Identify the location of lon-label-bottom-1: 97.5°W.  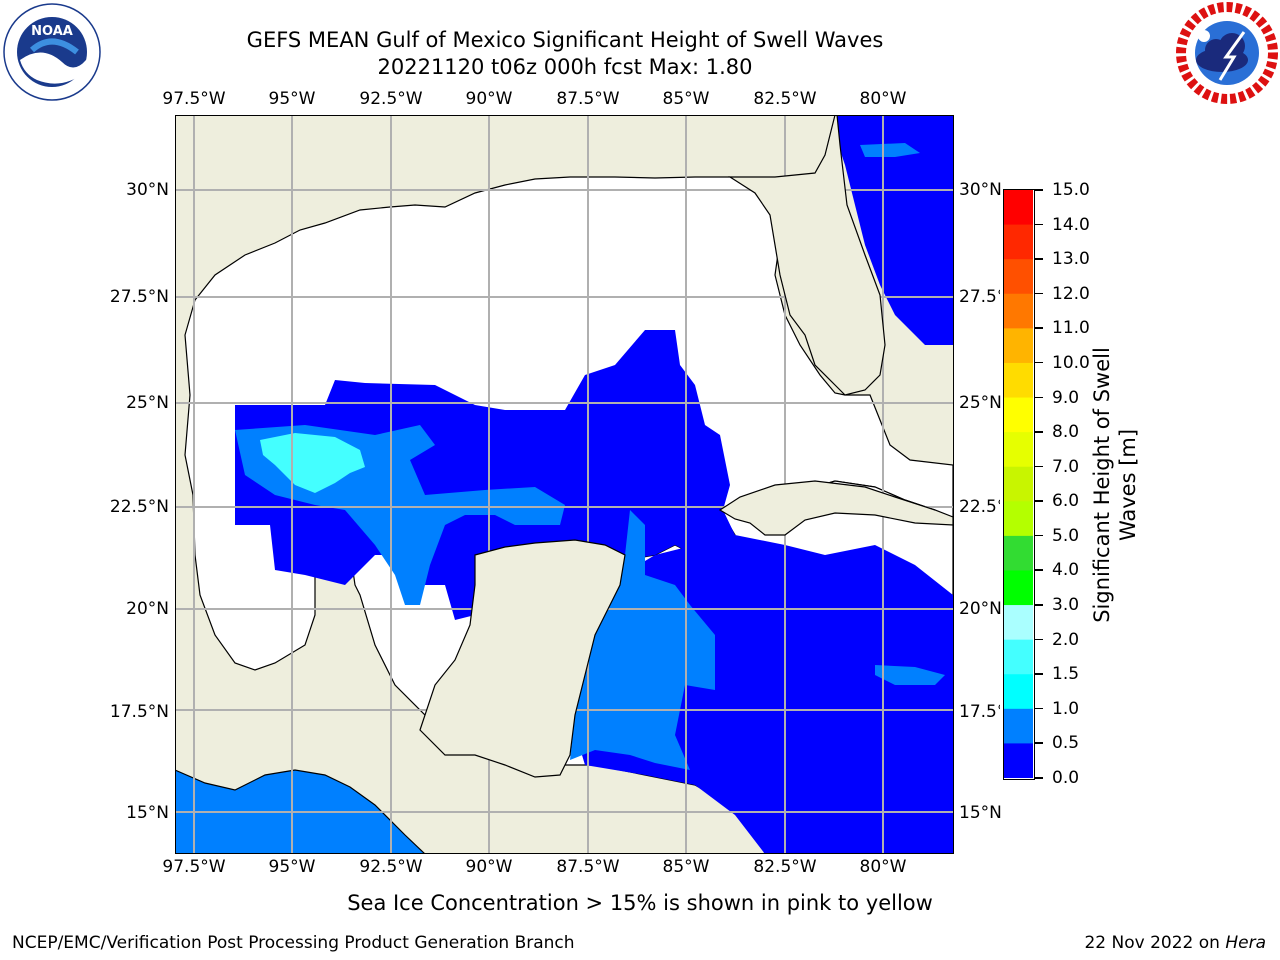
(194, 867).